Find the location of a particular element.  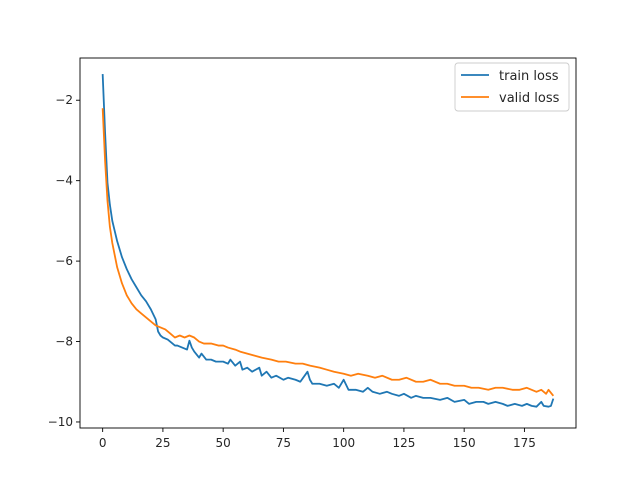

x-tick-label: 25 is located at coordinates (162, 443).